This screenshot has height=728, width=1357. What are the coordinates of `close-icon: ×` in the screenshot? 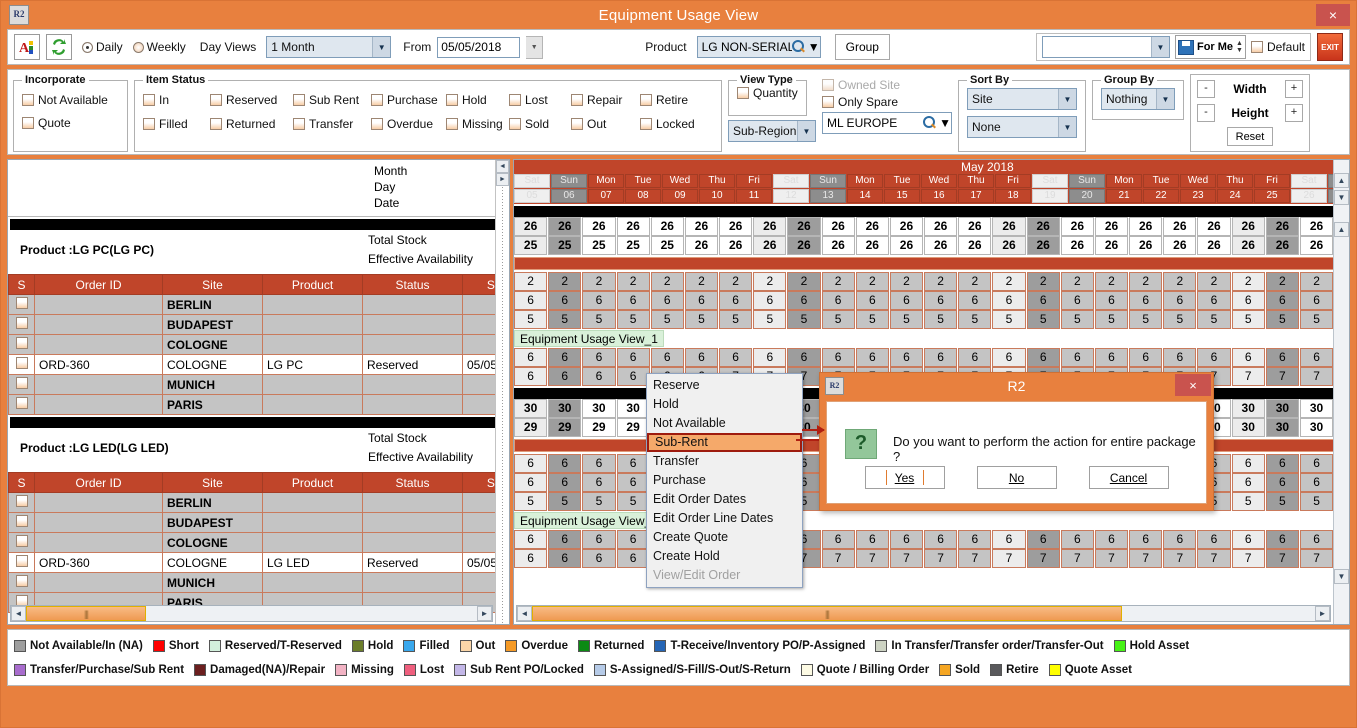 It's located at (1193, 385).